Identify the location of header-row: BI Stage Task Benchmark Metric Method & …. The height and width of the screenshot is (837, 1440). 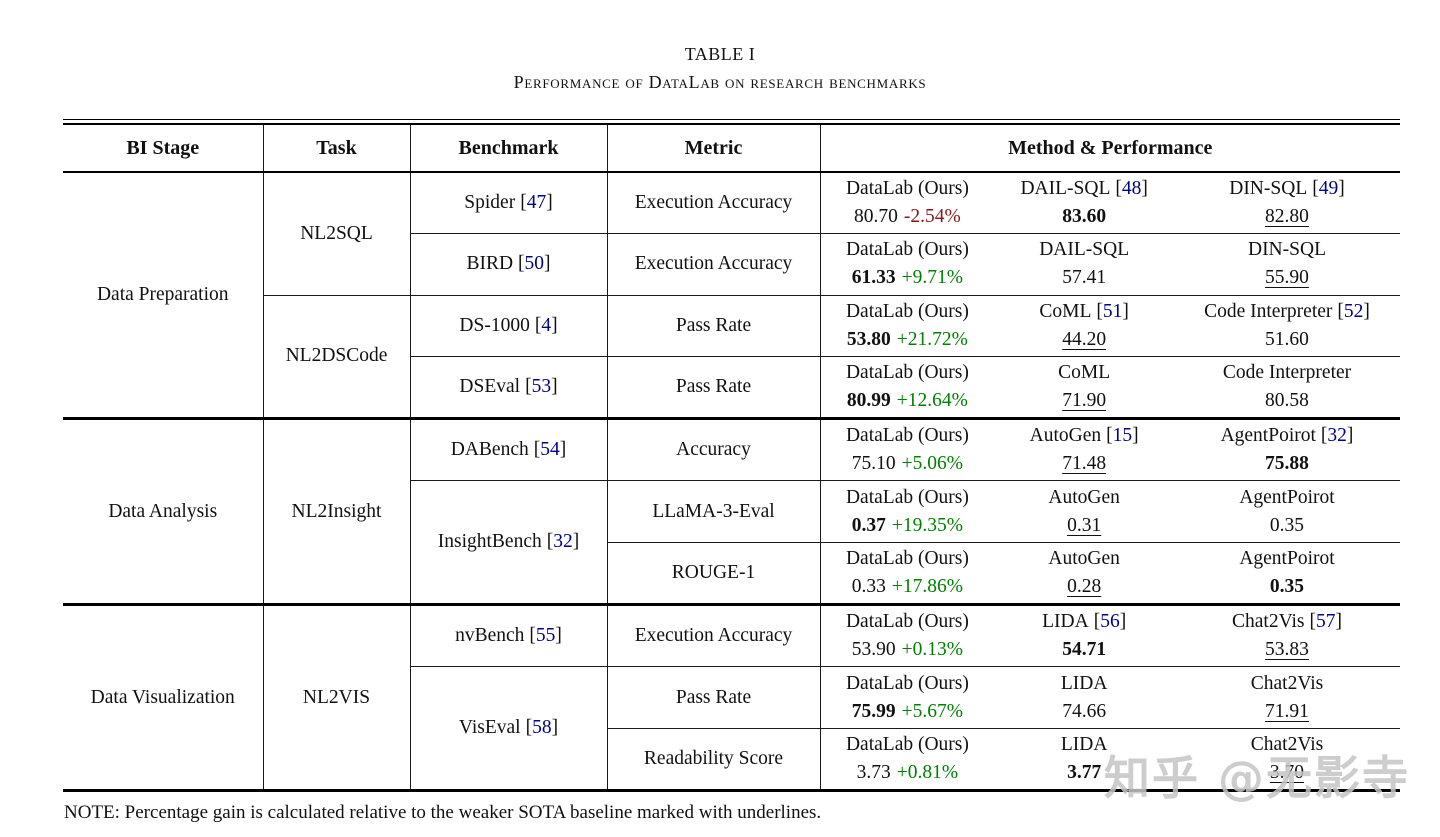
(731, 148).